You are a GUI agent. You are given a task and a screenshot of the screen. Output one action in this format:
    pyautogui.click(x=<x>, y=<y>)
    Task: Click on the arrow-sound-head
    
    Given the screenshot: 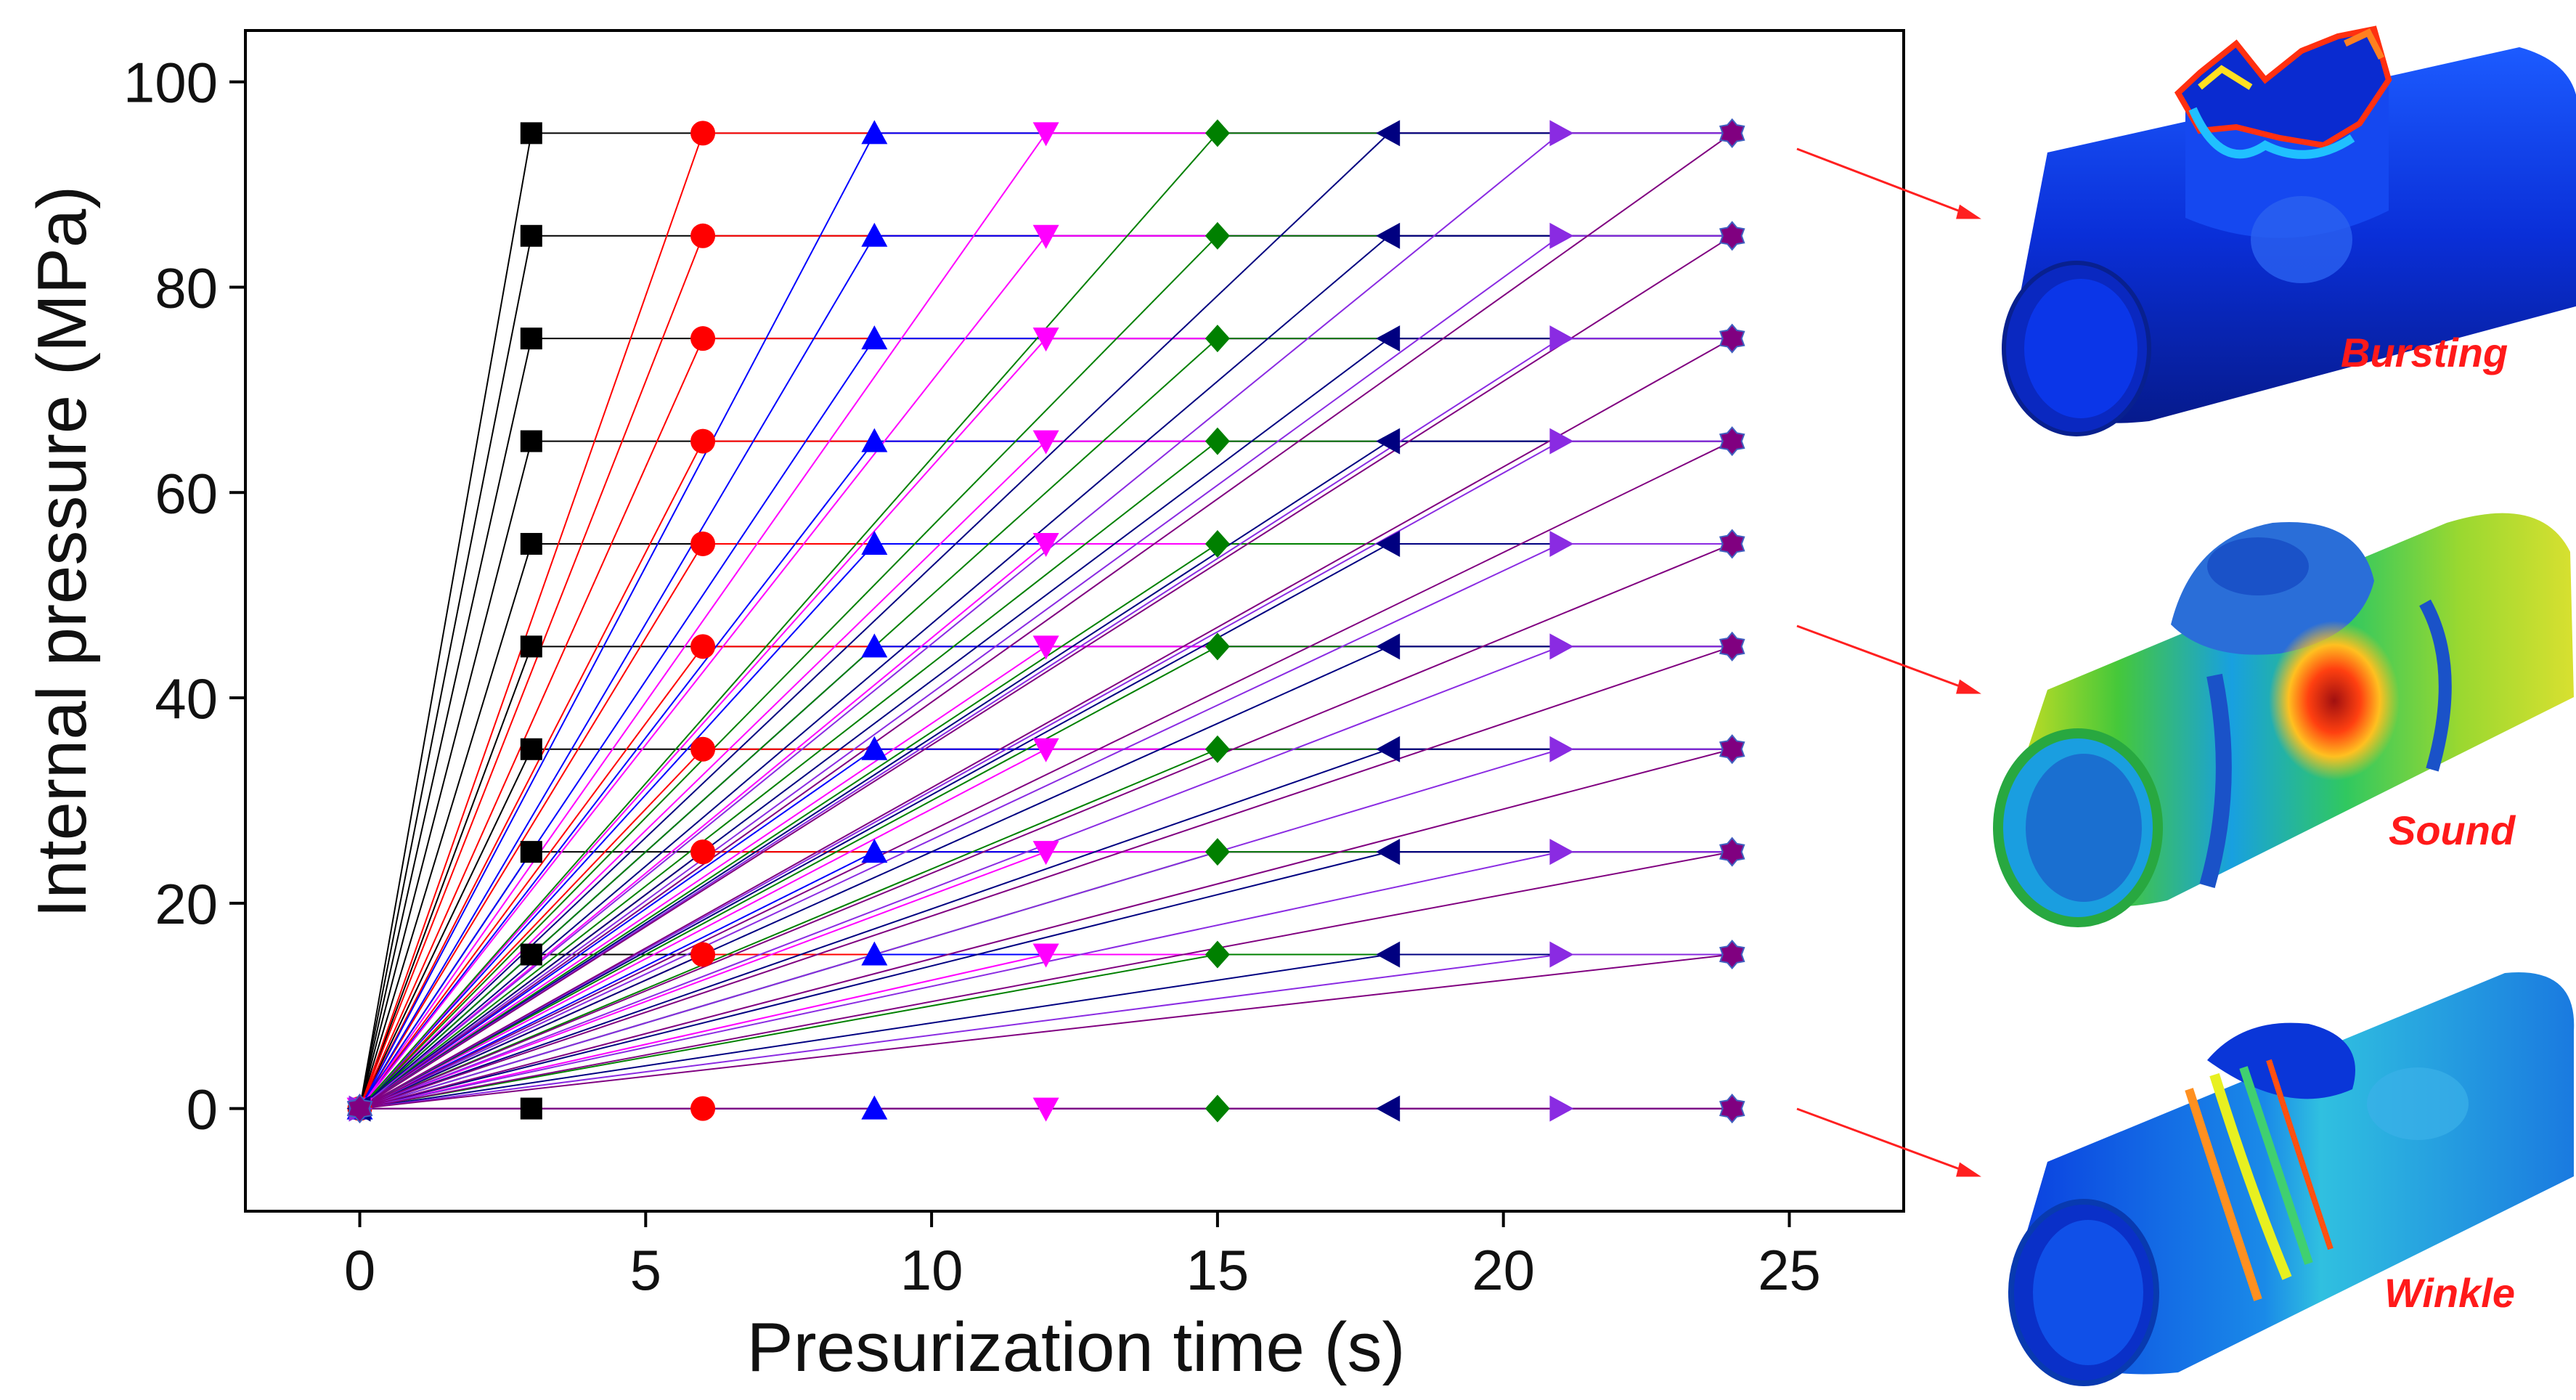 What is the action you would take?
    pyautogui.click(x=1968, y=686)
    